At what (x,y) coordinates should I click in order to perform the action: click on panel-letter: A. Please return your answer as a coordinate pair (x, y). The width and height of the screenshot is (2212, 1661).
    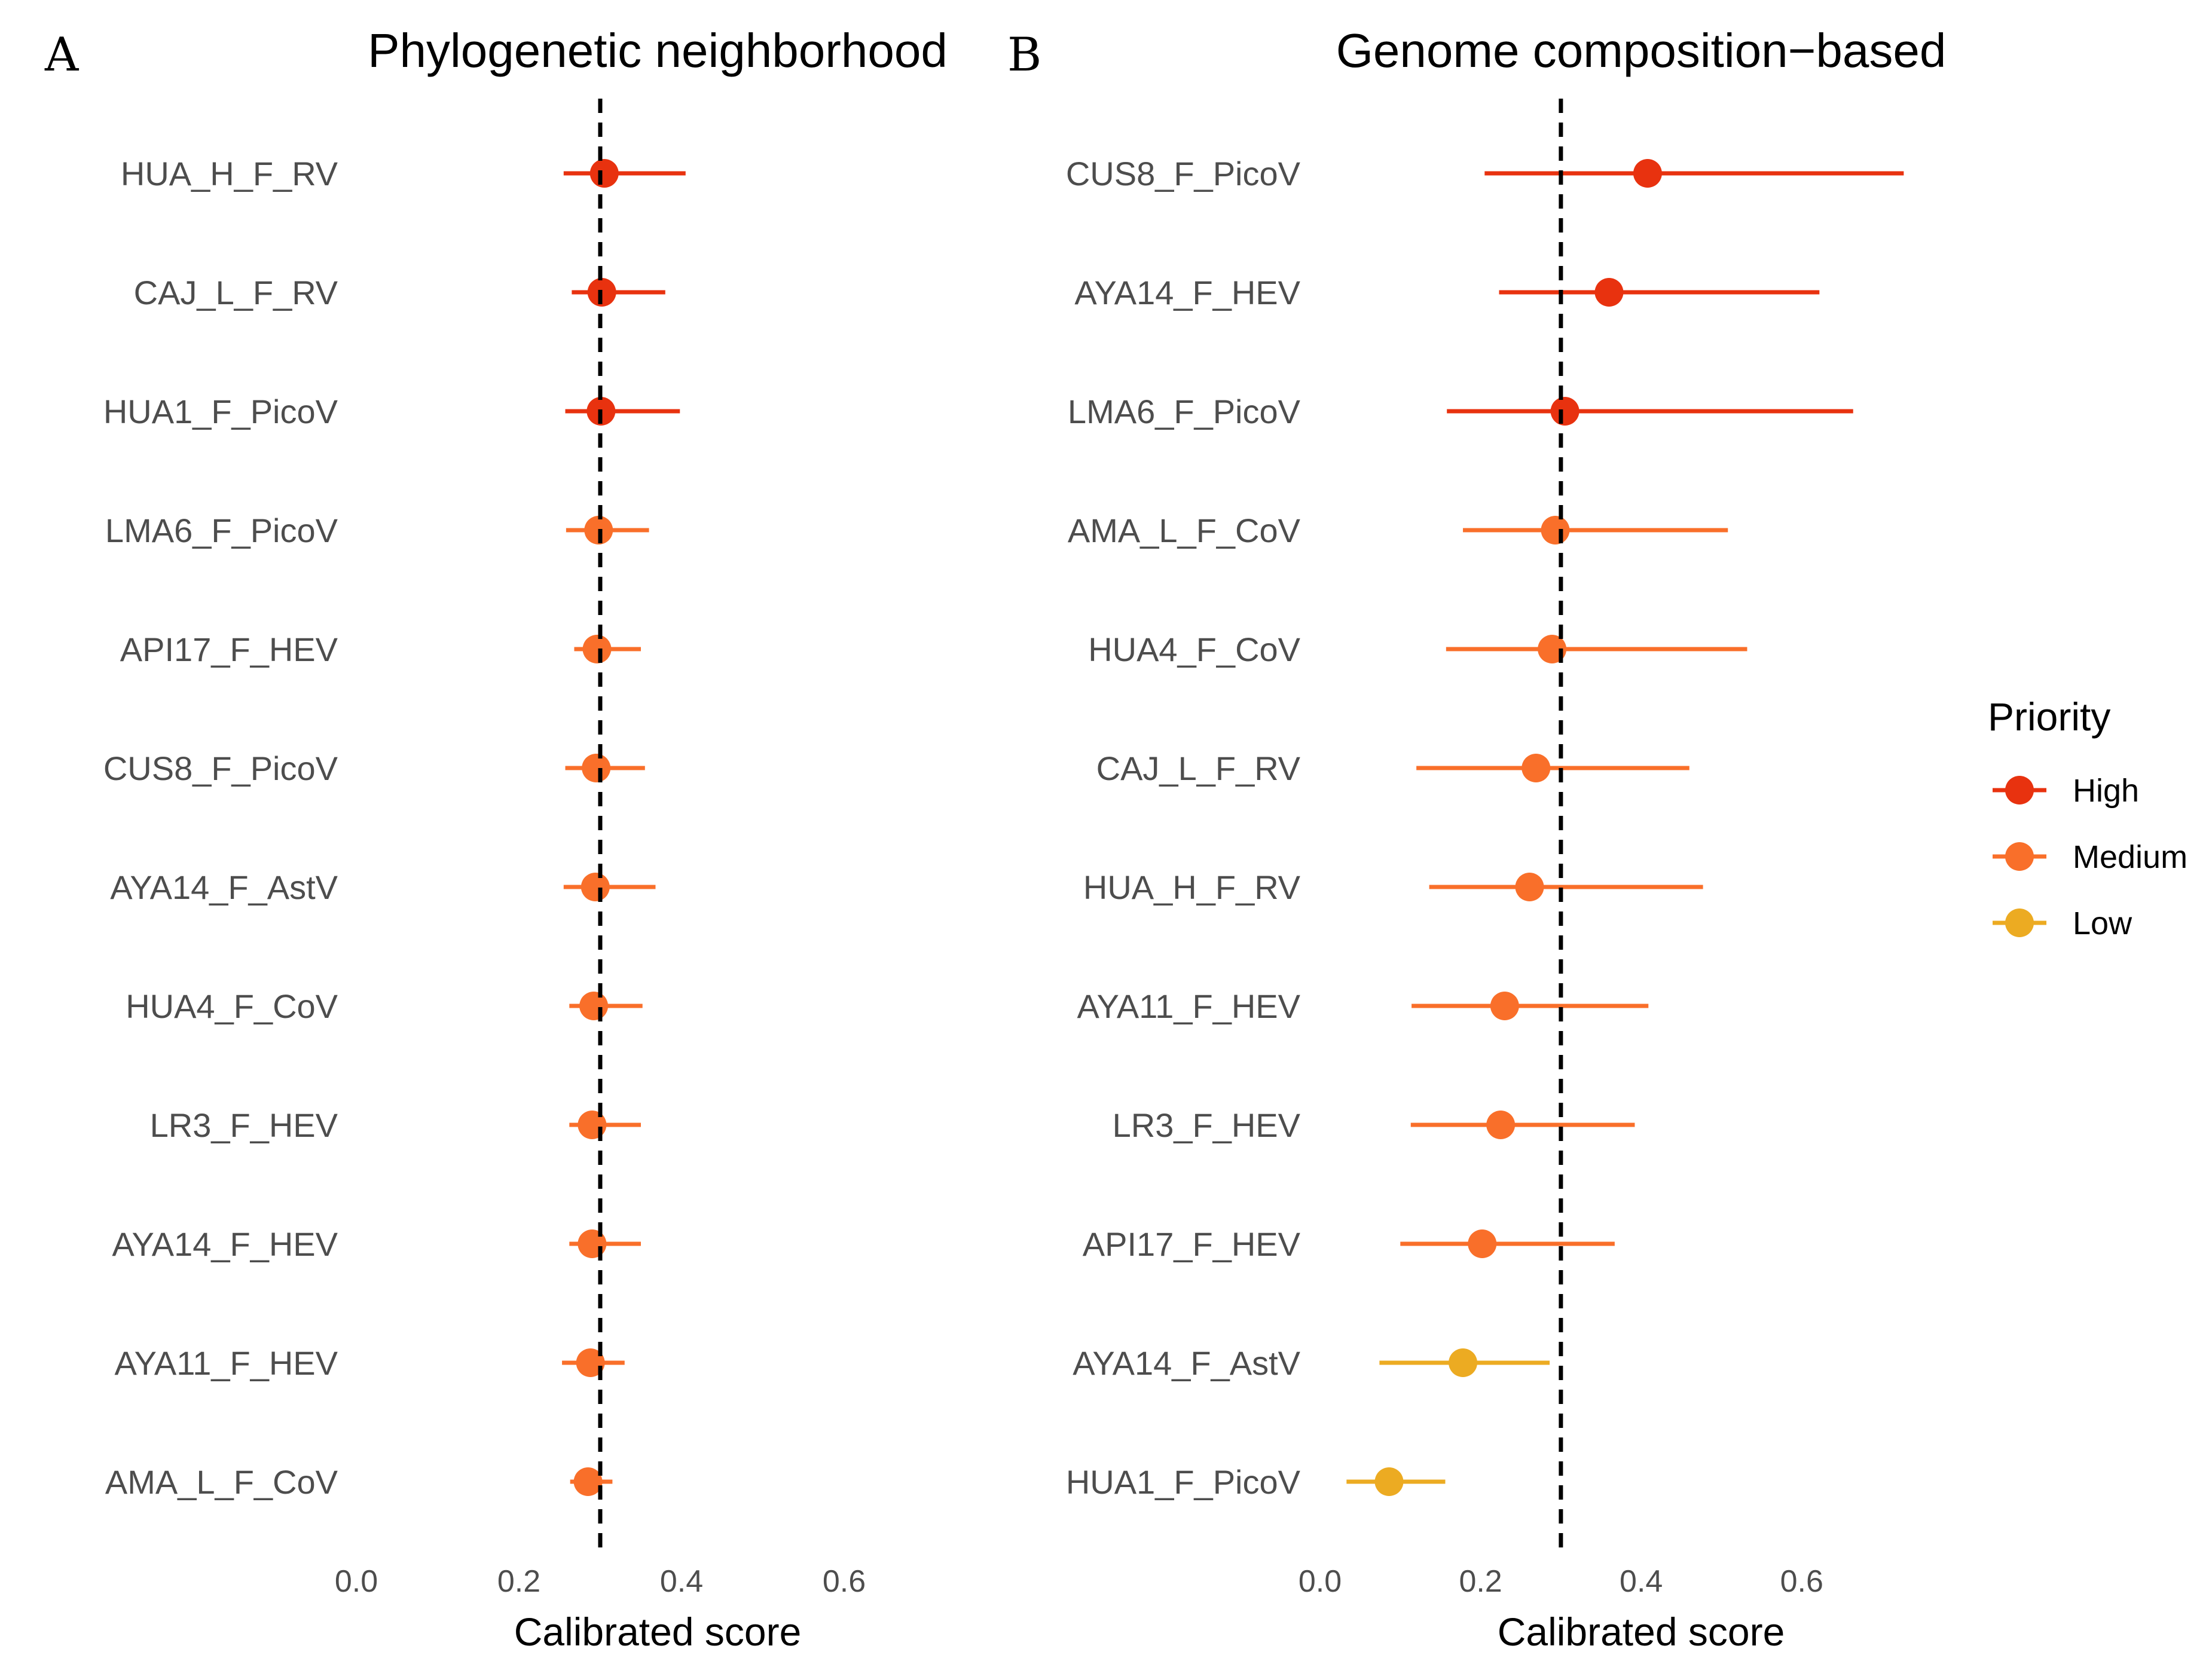
    Looking at the image, I should click on (62, 55).